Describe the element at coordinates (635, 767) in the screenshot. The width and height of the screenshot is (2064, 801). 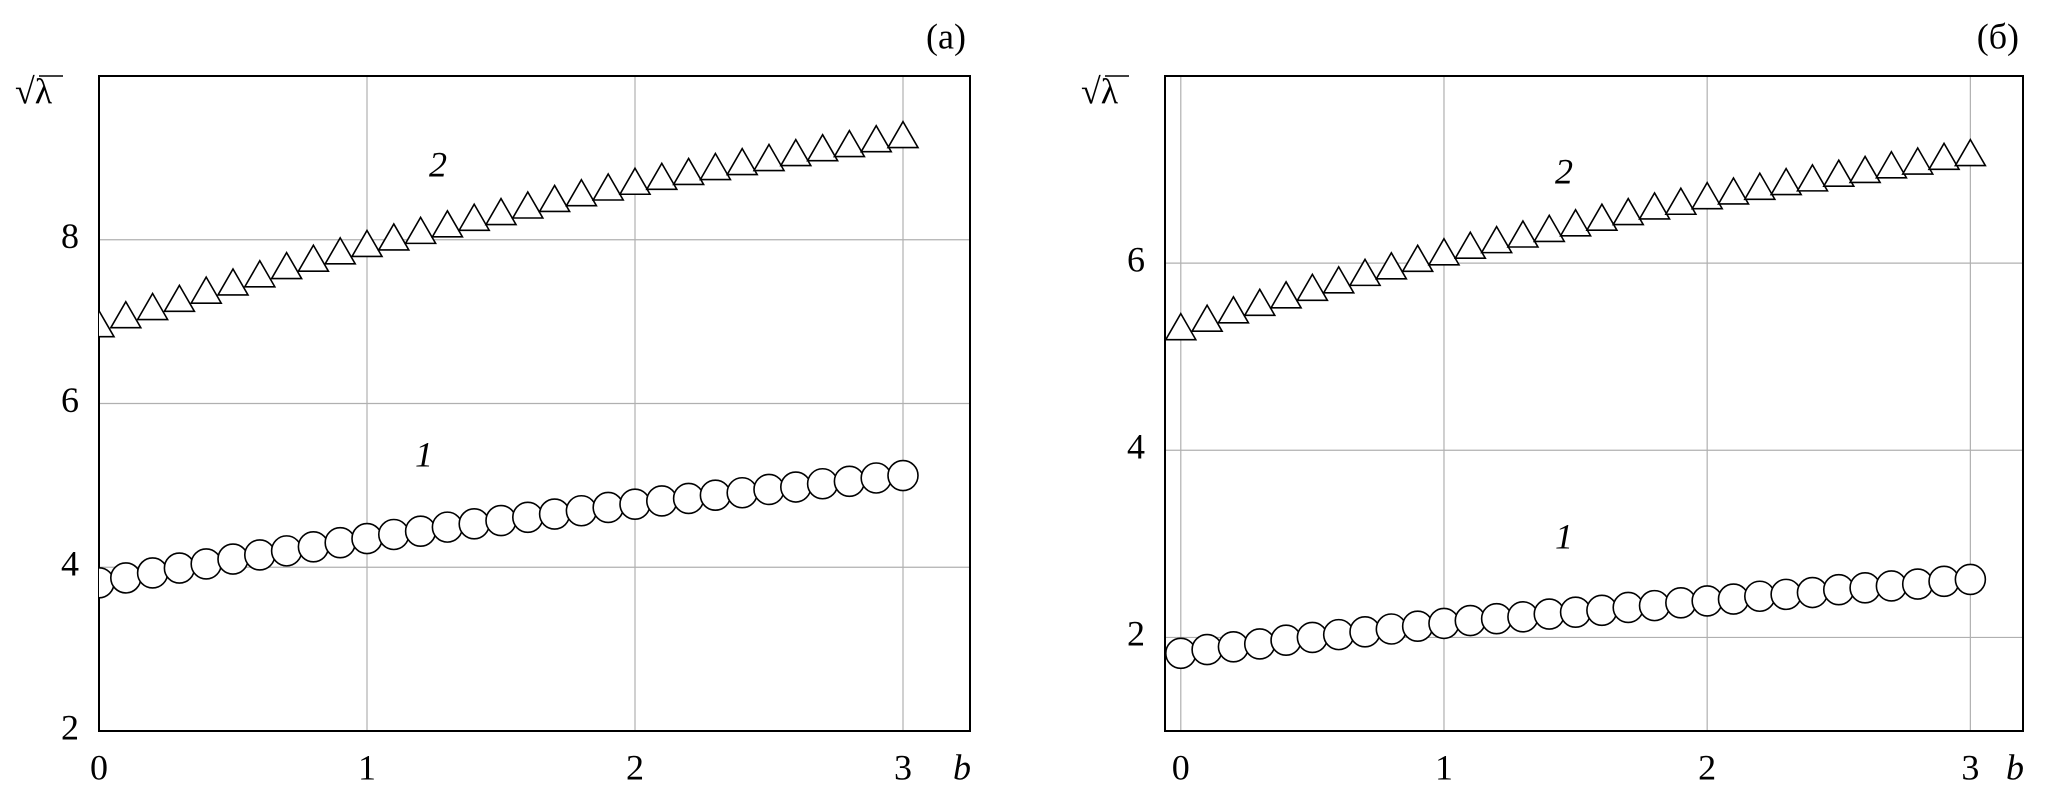
I see `x-tick-label: 2` at that location.